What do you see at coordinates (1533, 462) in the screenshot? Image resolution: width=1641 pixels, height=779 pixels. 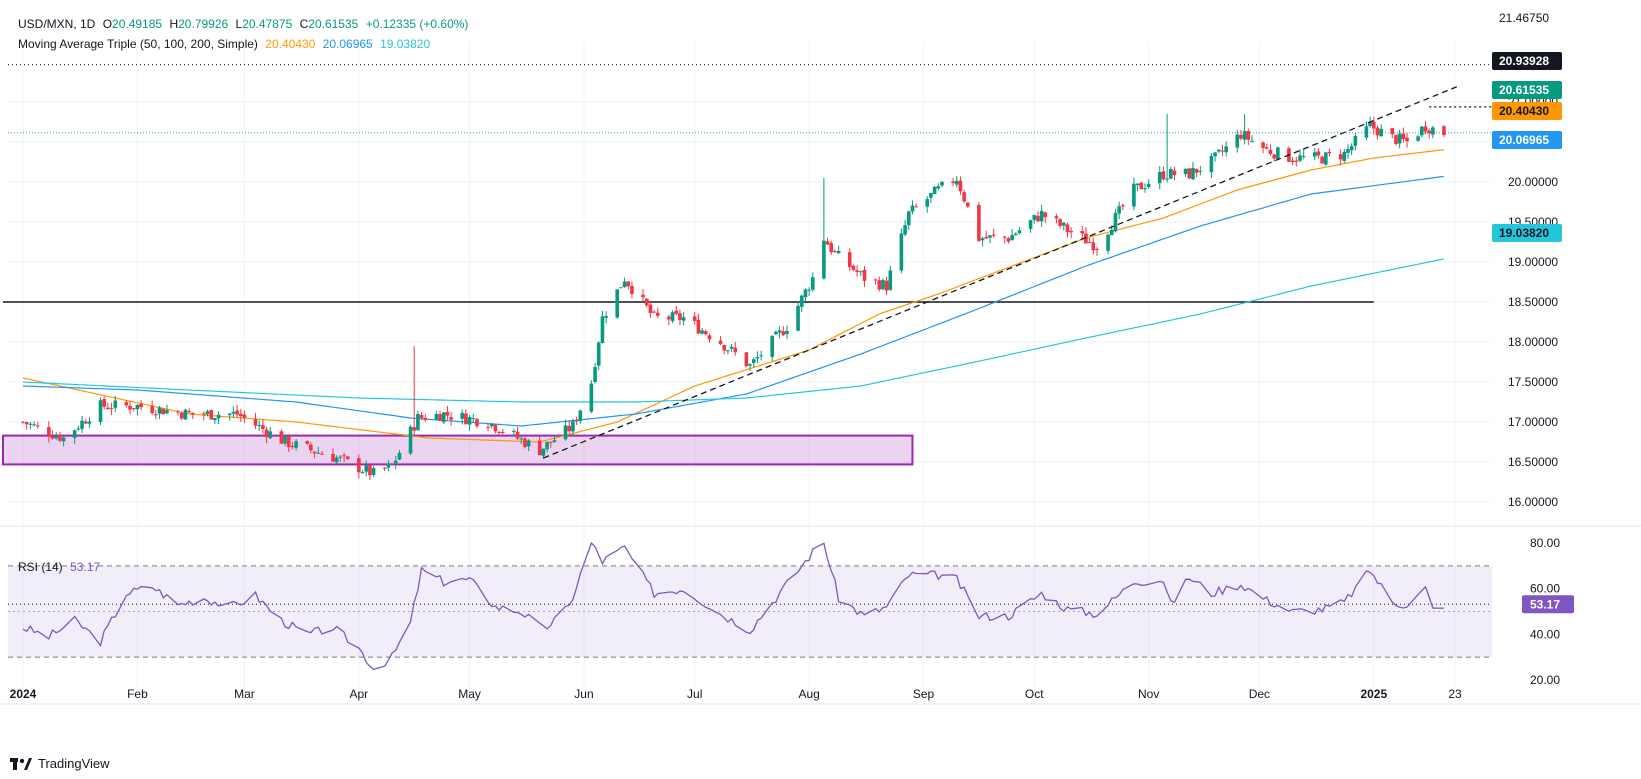 I see `y-tick-label: 16.50000` at bounding box center [1533, 462].